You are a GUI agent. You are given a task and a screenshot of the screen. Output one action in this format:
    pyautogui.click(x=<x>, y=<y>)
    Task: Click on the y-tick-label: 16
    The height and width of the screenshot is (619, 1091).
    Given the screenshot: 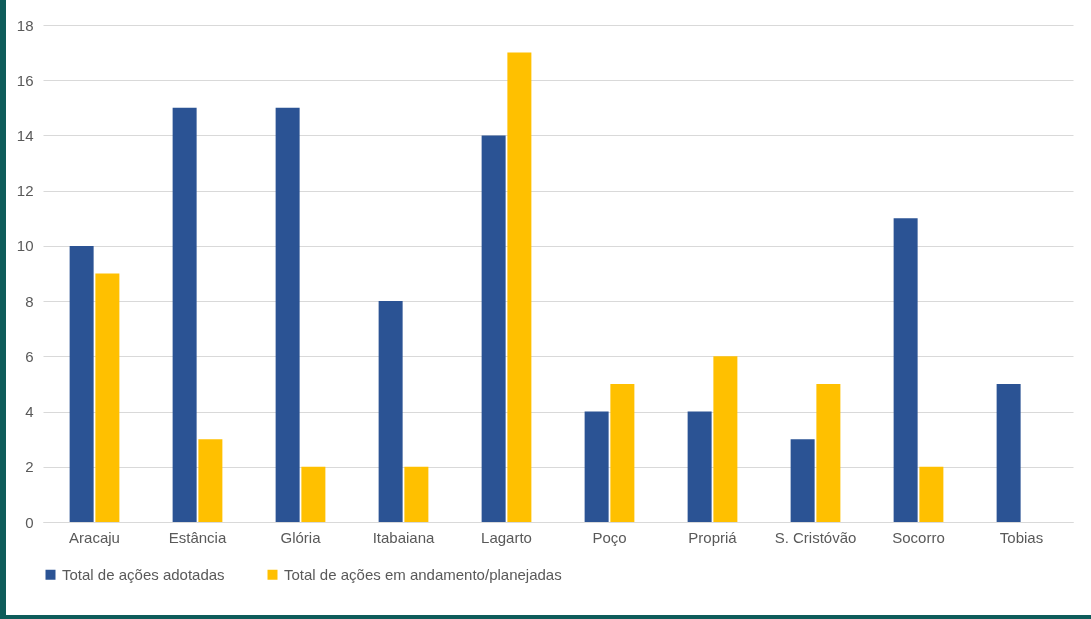 What is the action you would take?
    pyautogui.click(x=25, y=80)
    